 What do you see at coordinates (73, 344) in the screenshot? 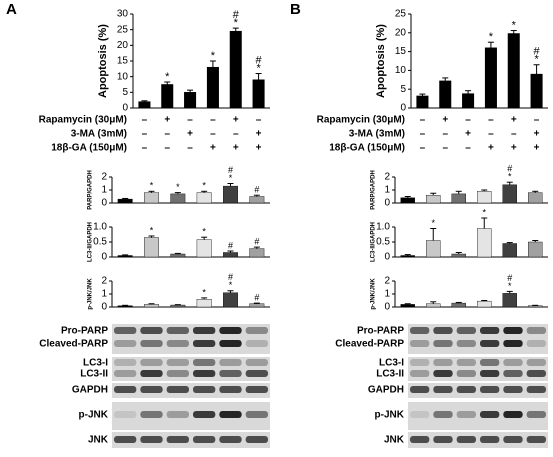
I see `blot-label: Cleaved-PARP` at bounding box center [73, 344].